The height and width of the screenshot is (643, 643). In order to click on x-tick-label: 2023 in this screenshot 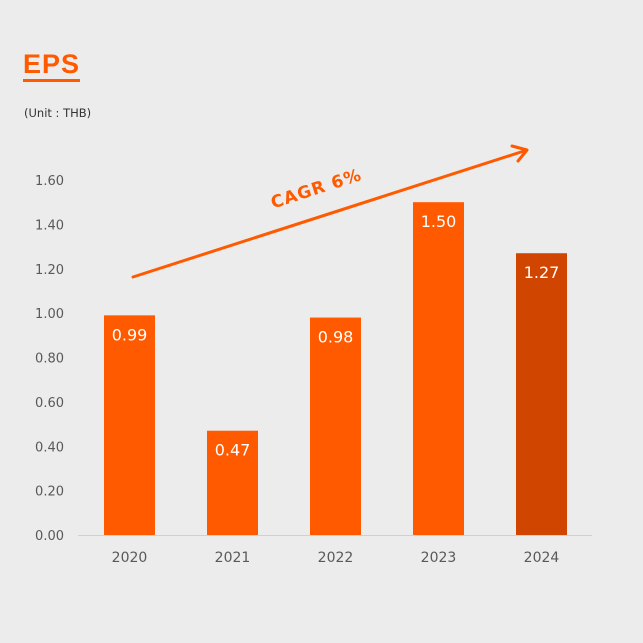, I will do `click(439, 558)`.